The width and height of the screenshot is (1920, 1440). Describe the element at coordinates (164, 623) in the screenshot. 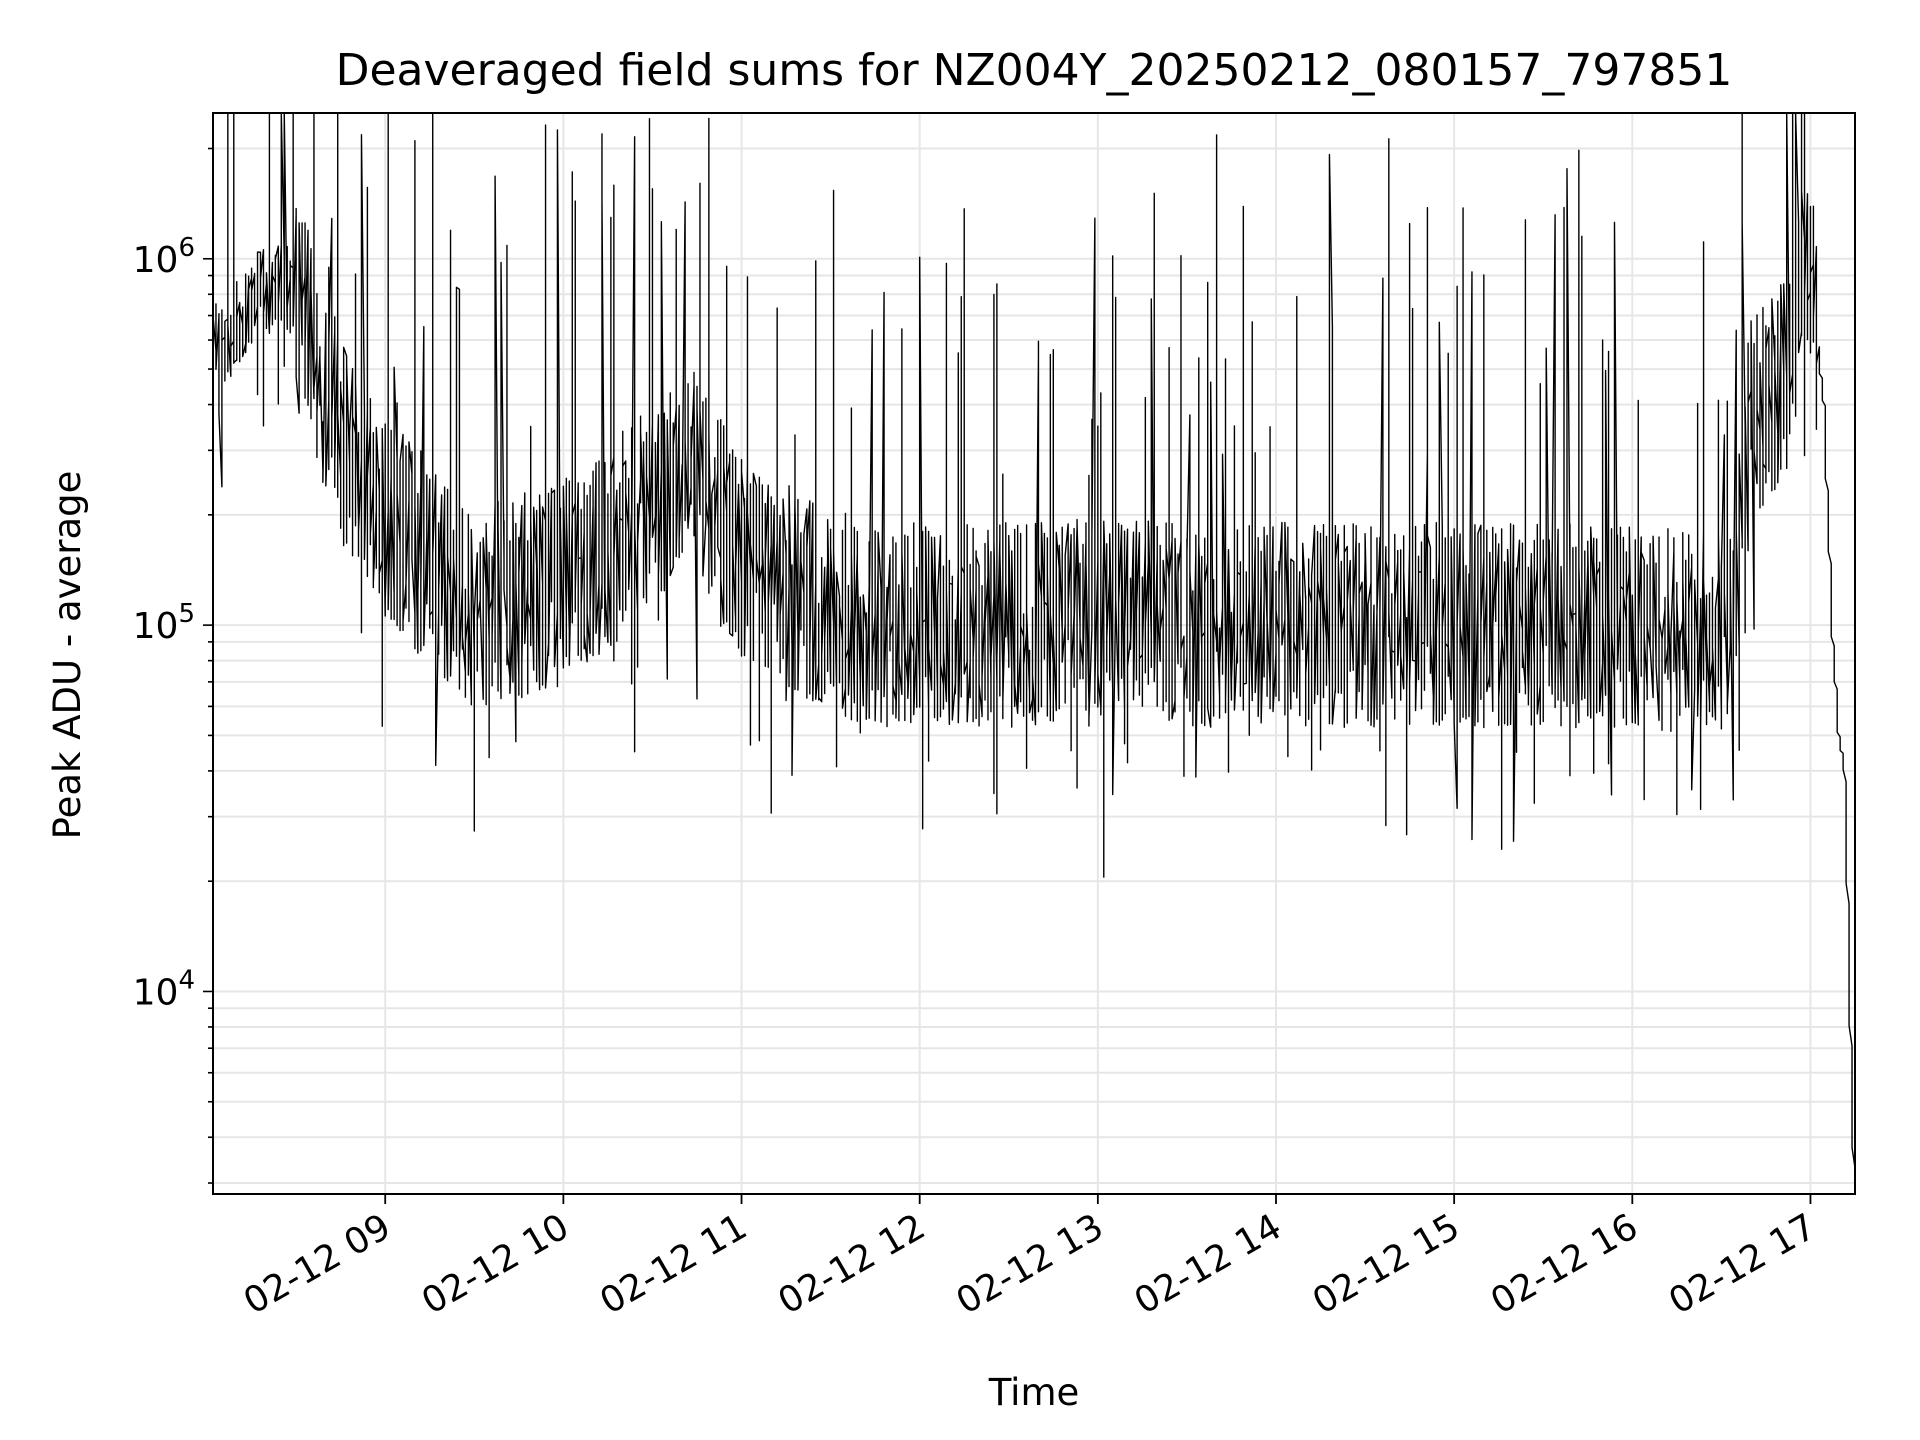

I see `y-tick-label: 10⁵` at that location.